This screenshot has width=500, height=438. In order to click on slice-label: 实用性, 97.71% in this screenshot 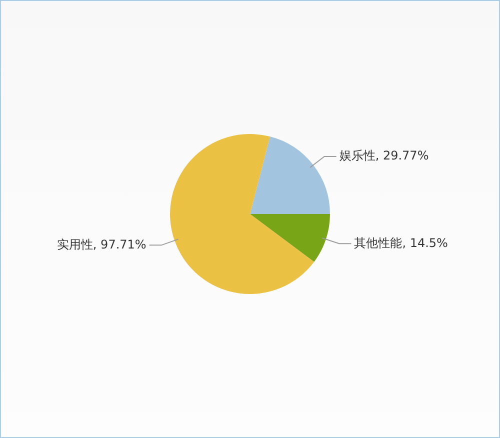, I will do `click(101, 244)`.